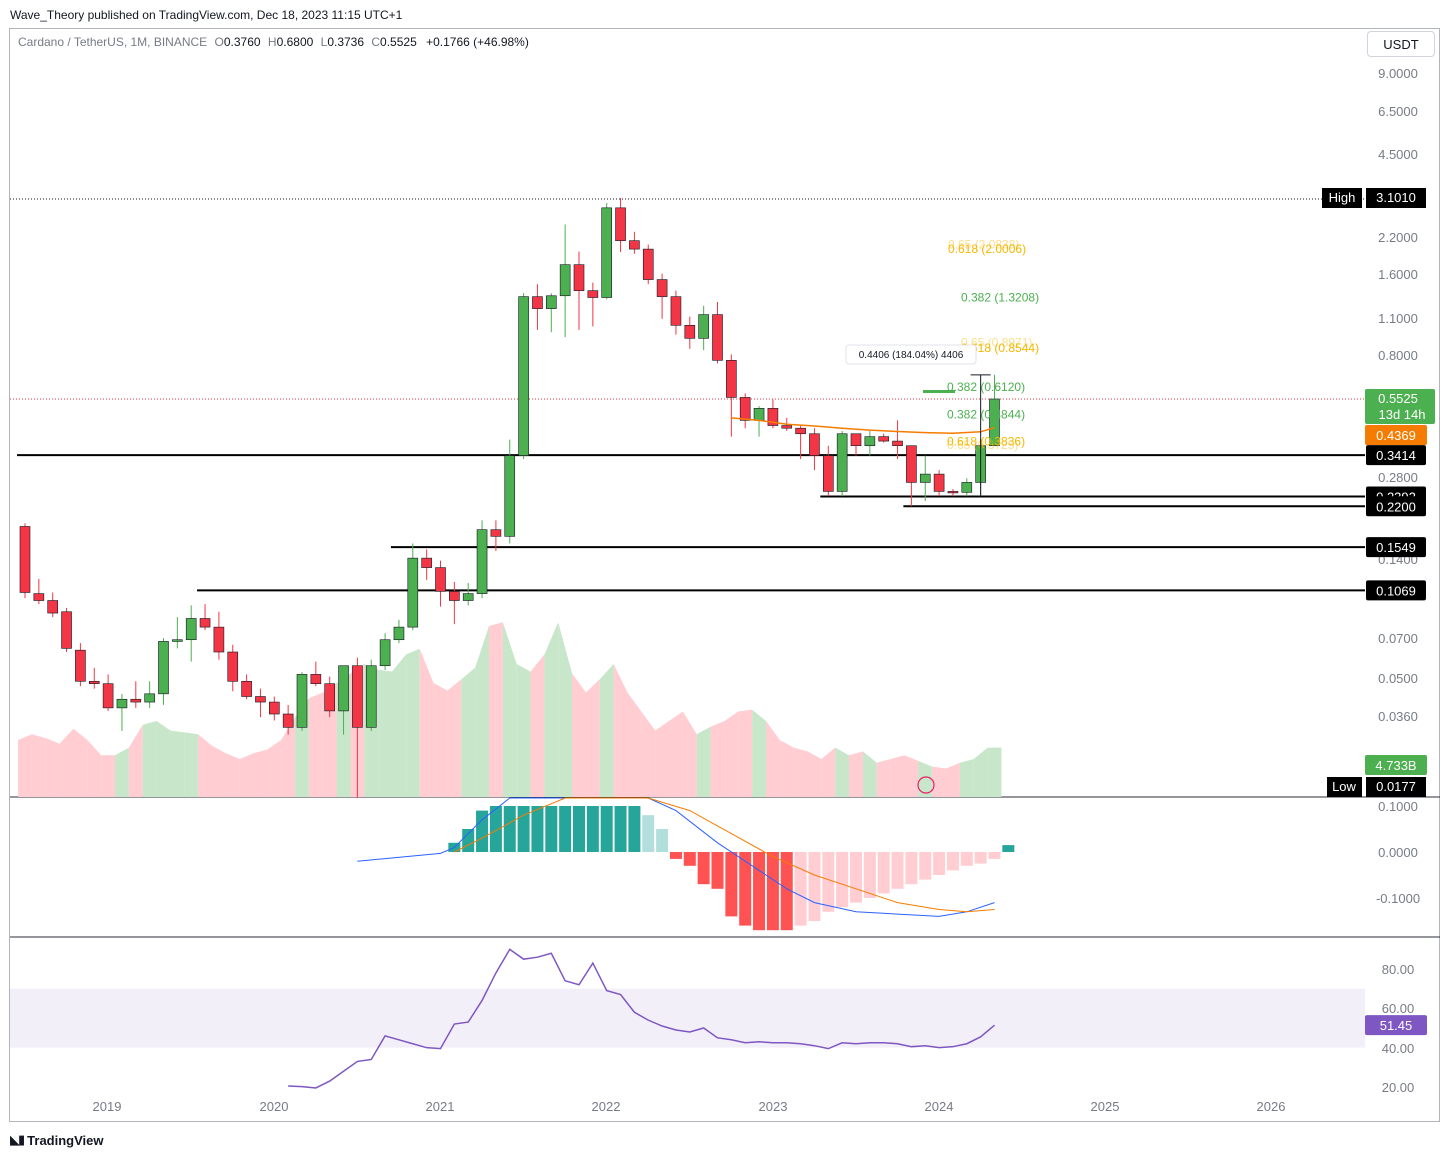 The height and width of the screenshot is (1157, 1451). Describe the element at coordinates (242, 42) in the screenshot. I see `open-value: 0.3760` at that location.